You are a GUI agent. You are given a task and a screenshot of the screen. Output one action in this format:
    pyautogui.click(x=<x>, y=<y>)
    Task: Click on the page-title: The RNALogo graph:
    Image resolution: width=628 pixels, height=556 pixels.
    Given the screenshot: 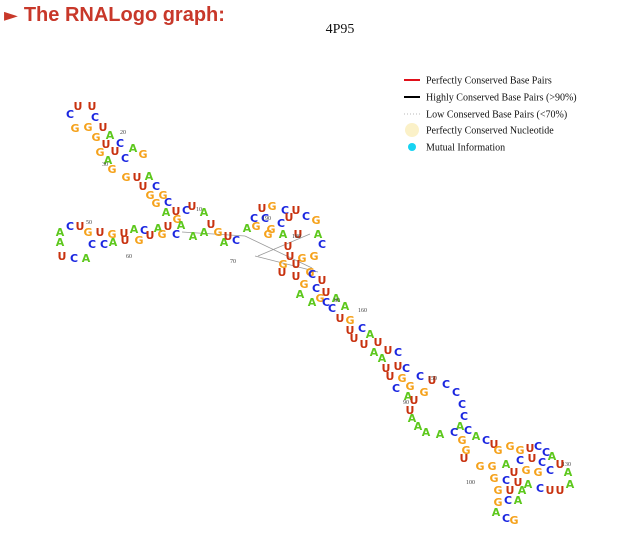 What is the action you would take?
    pyautogui.click(x=124, y=14)
    